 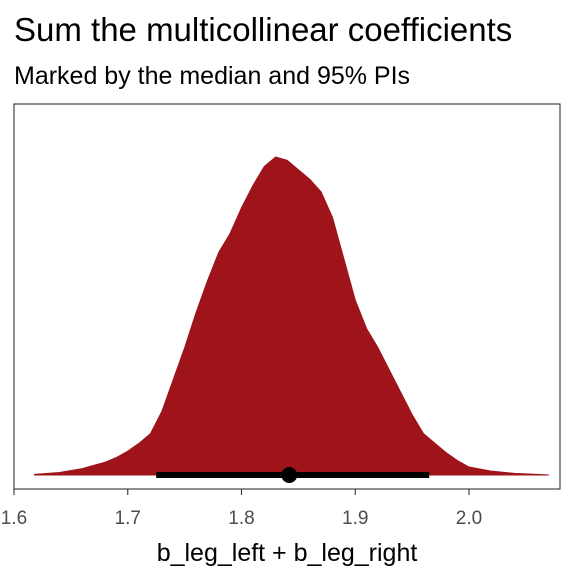 What do you see at coordinates (263, 29) in the screenshot?
I see `chart-title: Sum the multicollinear coefficients` at bounding box center [263, 29].